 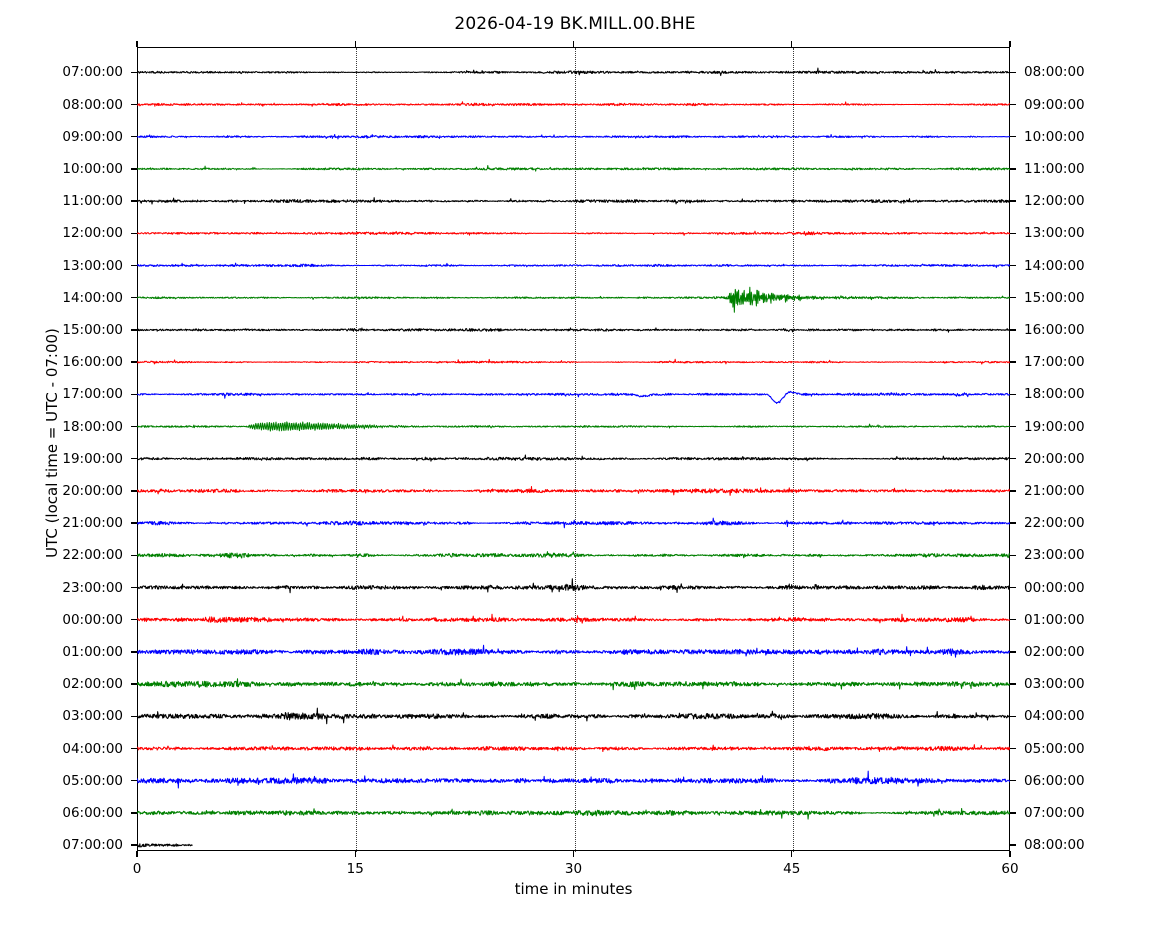 What do you see at coordinates (1054, 716) in the screenshot?
I see `y-axis-tick-label-right: 04:00:00` at bounding box center [1054, 716].